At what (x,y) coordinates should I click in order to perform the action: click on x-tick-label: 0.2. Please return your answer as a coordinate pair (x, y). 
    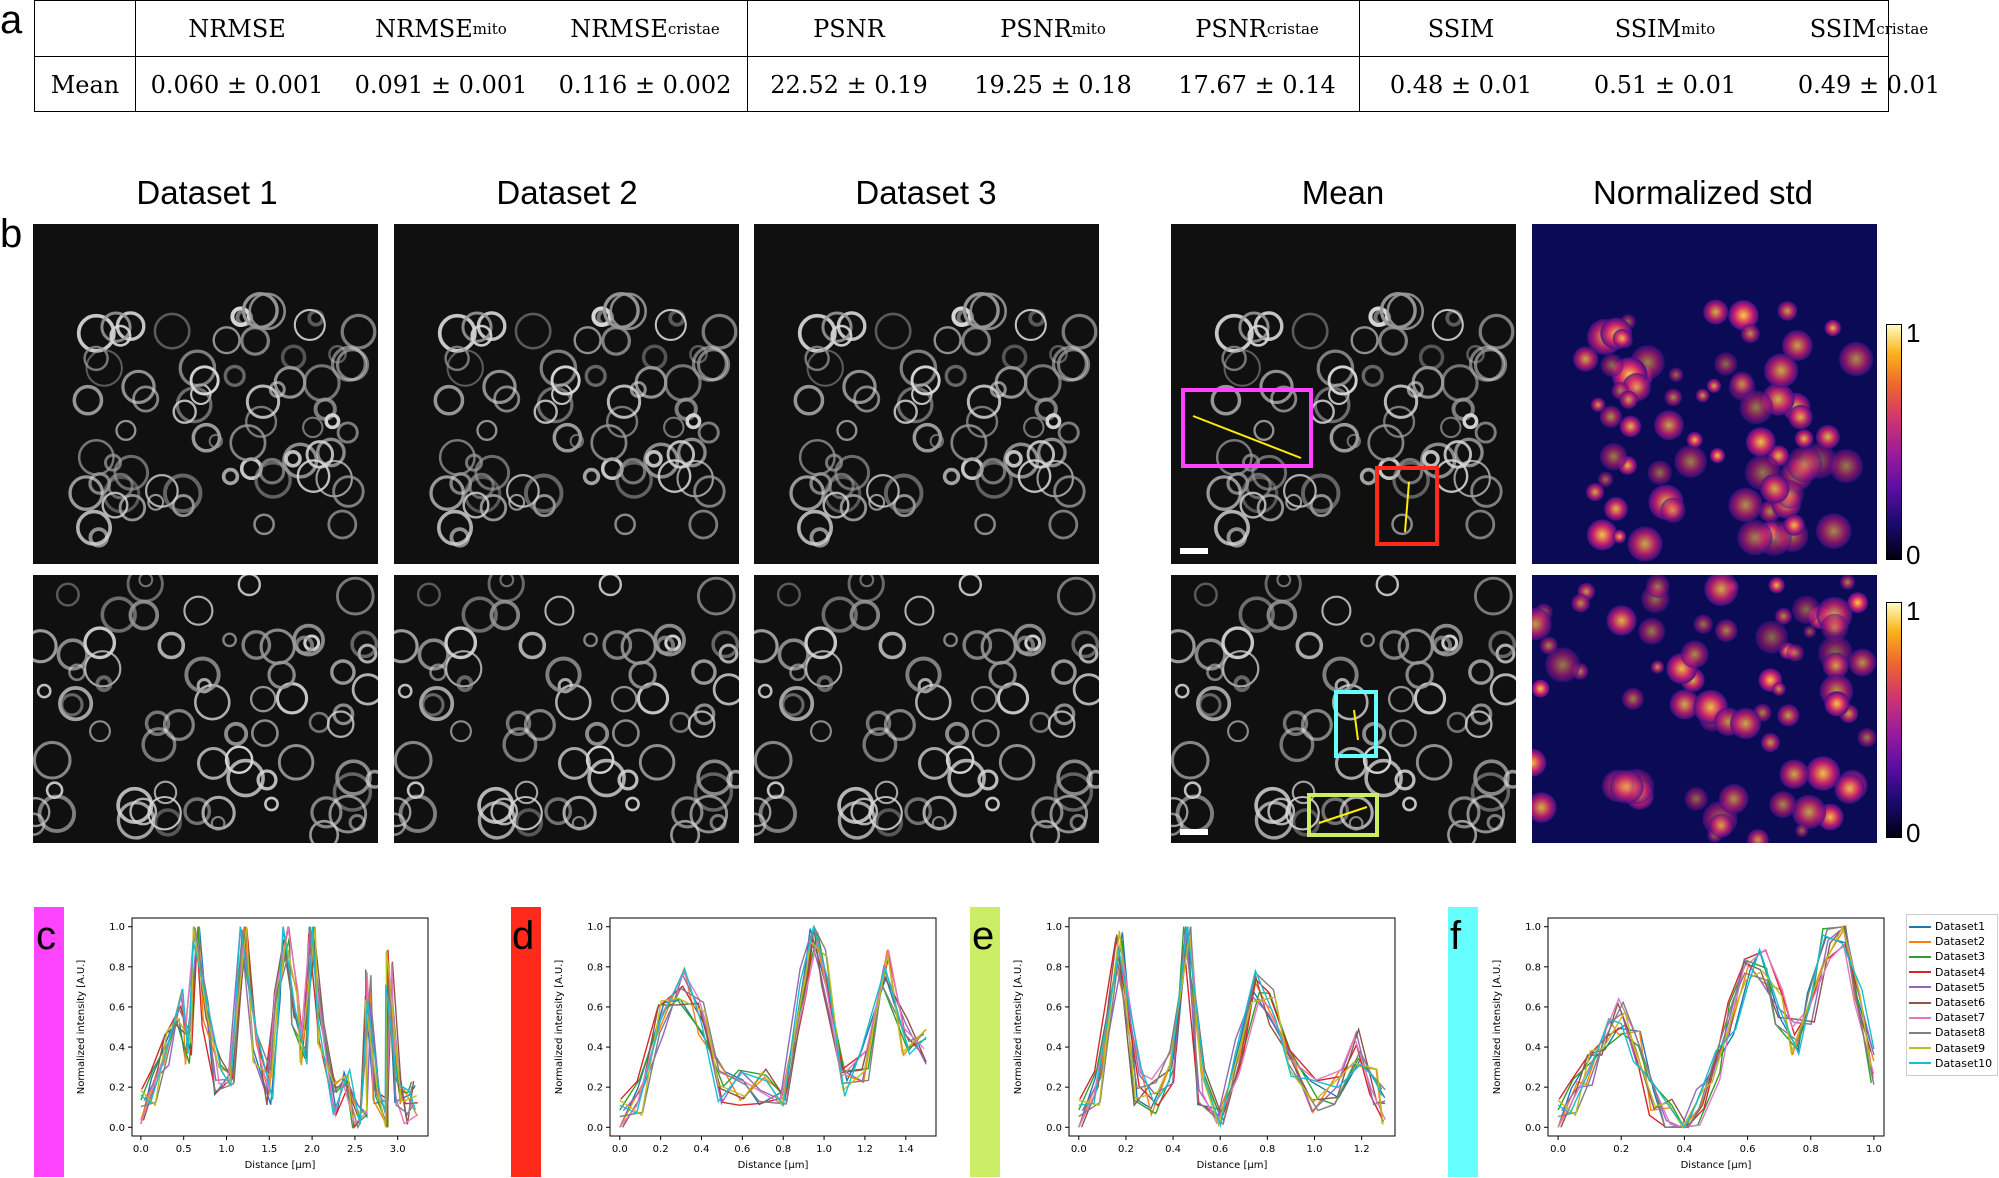
    Looking at the image, I should click on (661, 1149).